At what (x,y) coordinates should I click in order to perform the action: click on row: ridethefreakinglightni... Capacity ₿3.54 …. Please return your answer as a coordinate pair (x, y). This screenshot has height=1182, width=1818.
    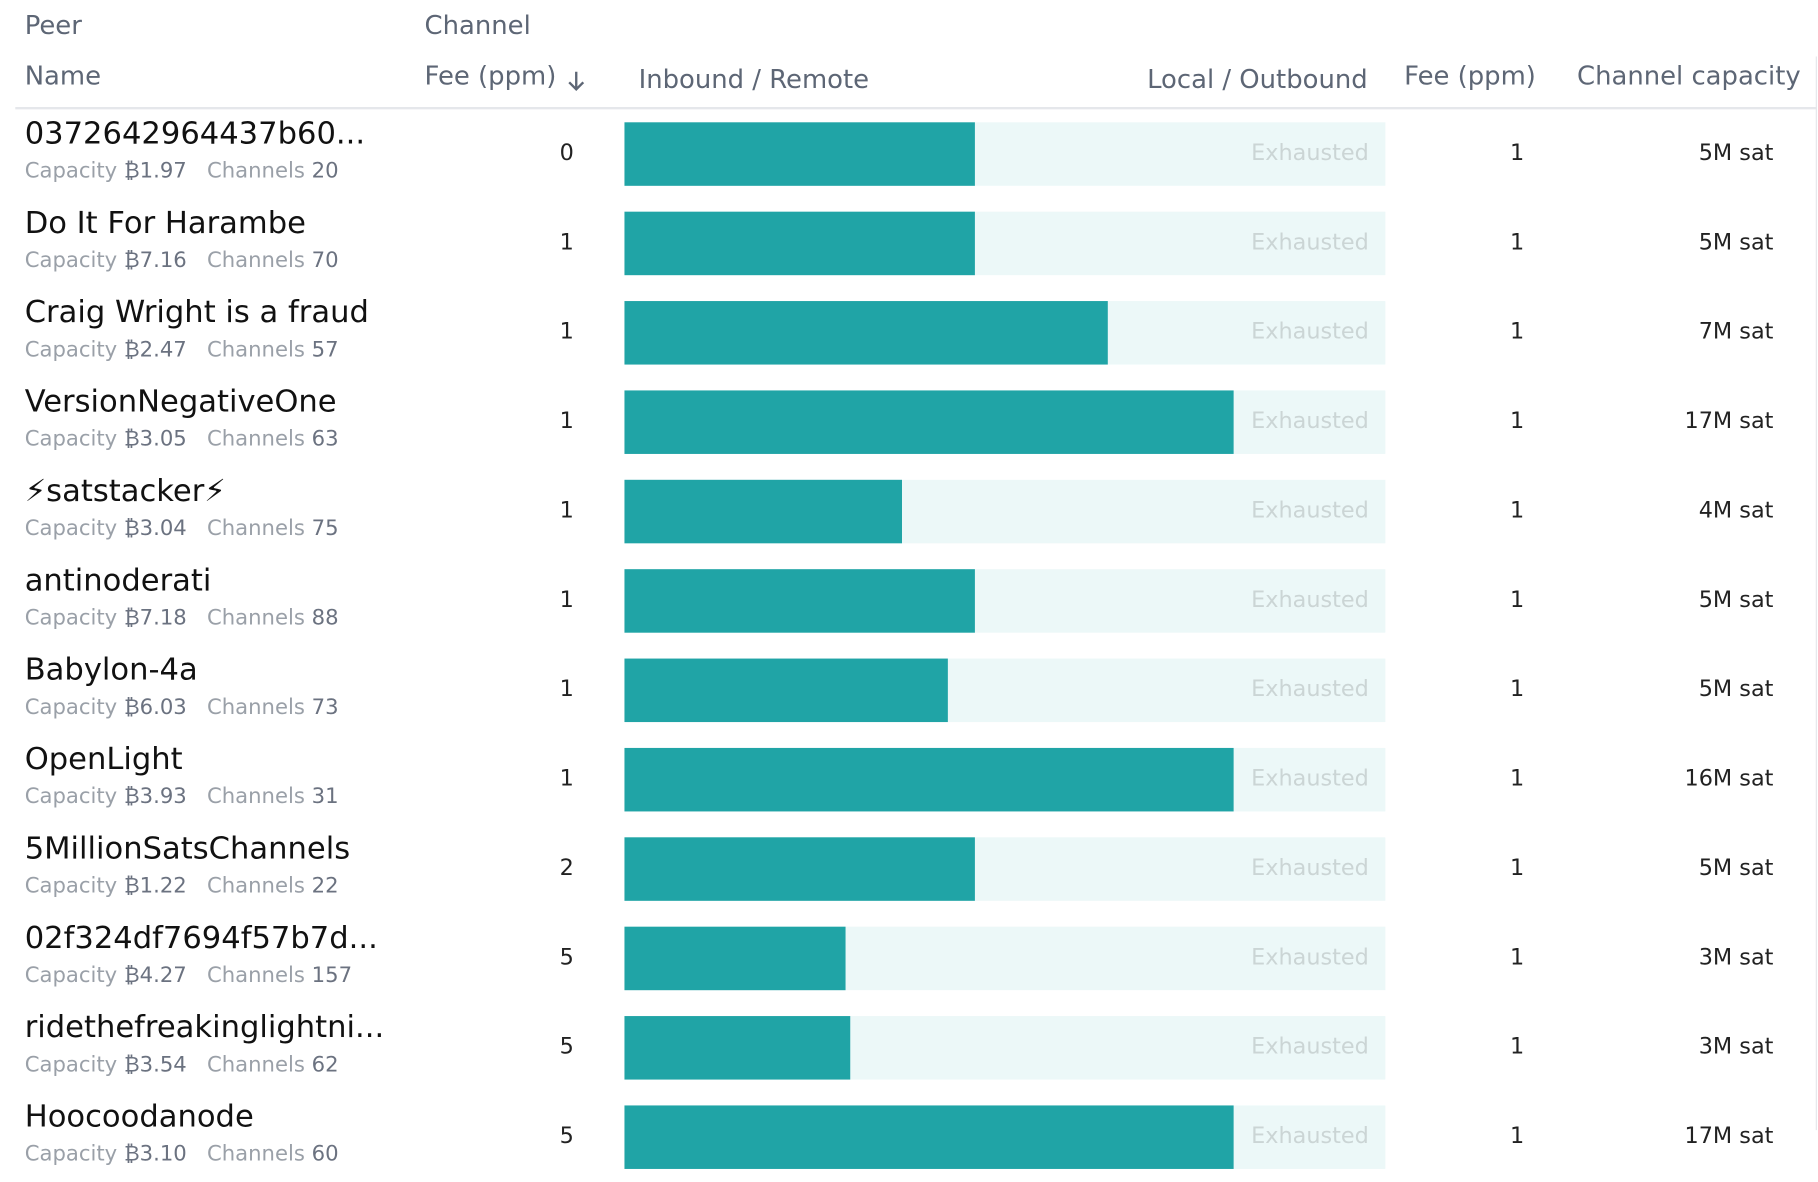
    Looking at the image, I should click on (909, 1047).